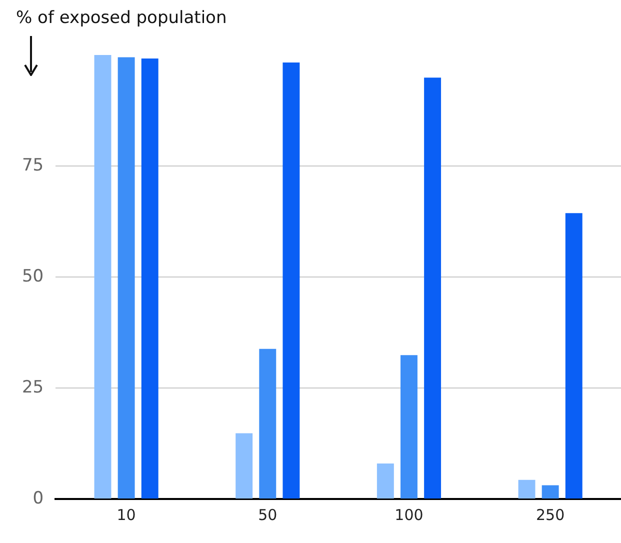 The height and width of the screenshot is (543, 621). Describe the element at coordinates (409, 515) in the screenshot. I see `x-tick-label: 100` at that location.